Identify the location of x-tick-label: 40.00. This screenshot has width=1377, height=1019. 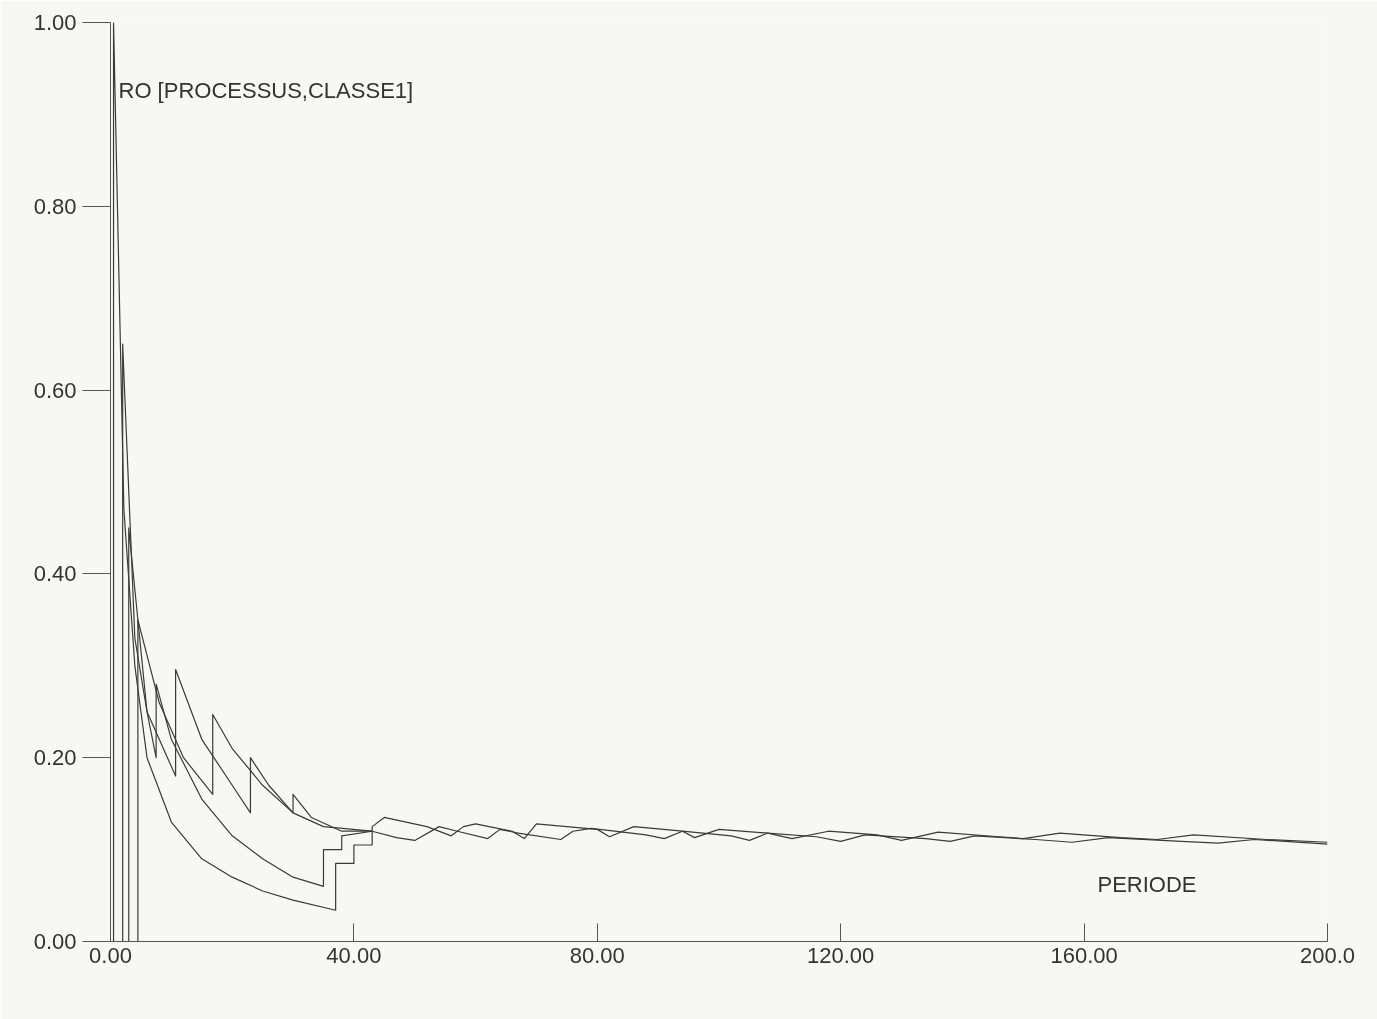
(354, 955).